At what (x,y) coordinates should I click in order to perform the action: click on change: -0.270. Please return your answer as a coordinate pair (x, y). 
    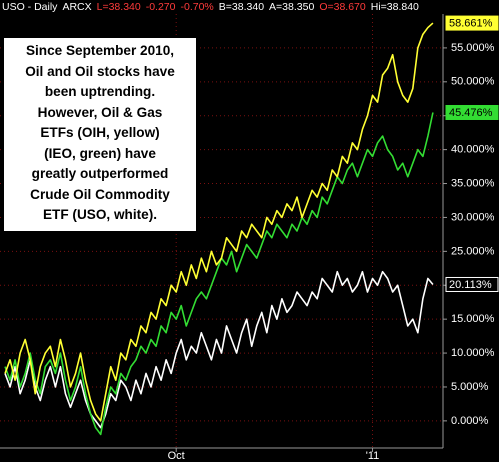
    Looking at the image, I should click on (160, 7).